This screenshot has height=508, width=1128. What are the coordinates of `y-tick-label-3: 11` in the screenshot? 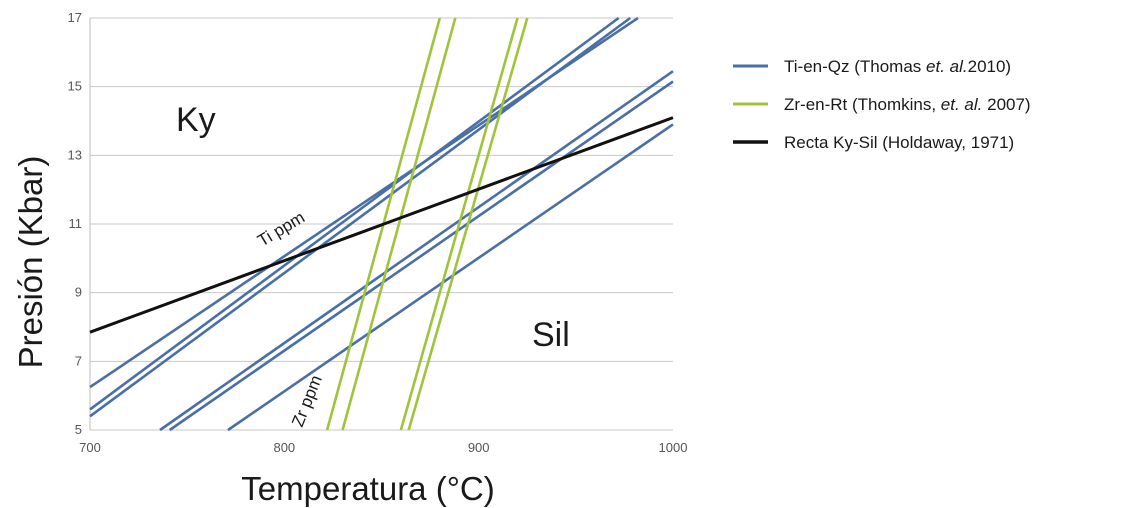 It's located at (76, 223).